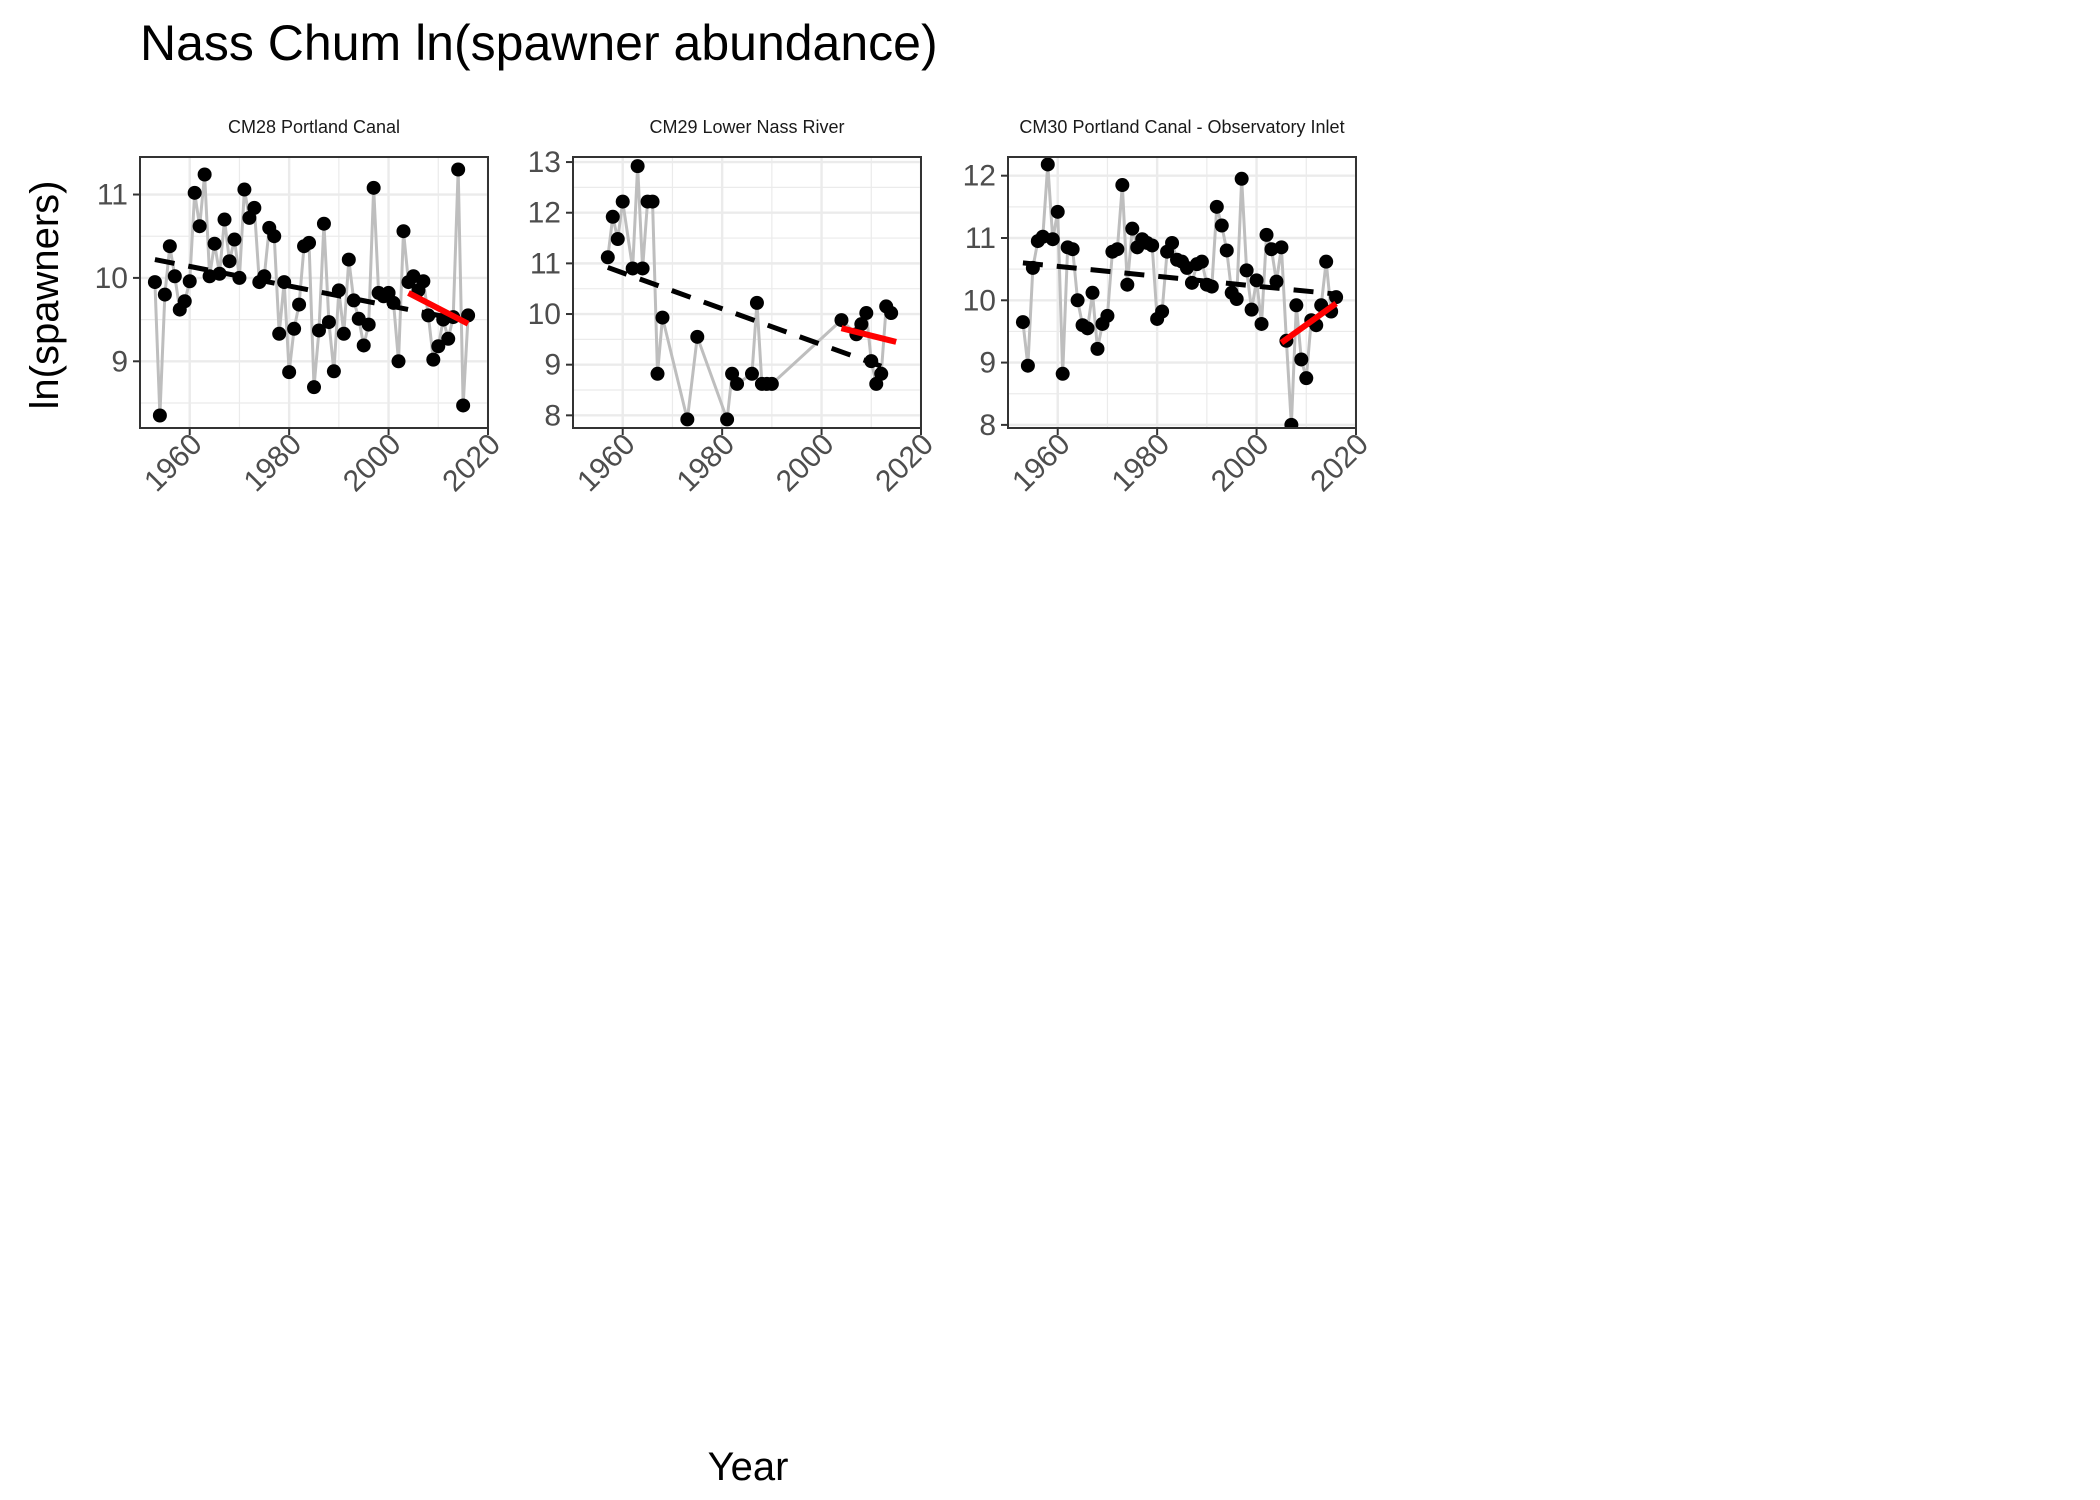 This screenshot has width=2100, height=1500. I want to click on y-axis-label: ln(spawners), so click(45, 295).